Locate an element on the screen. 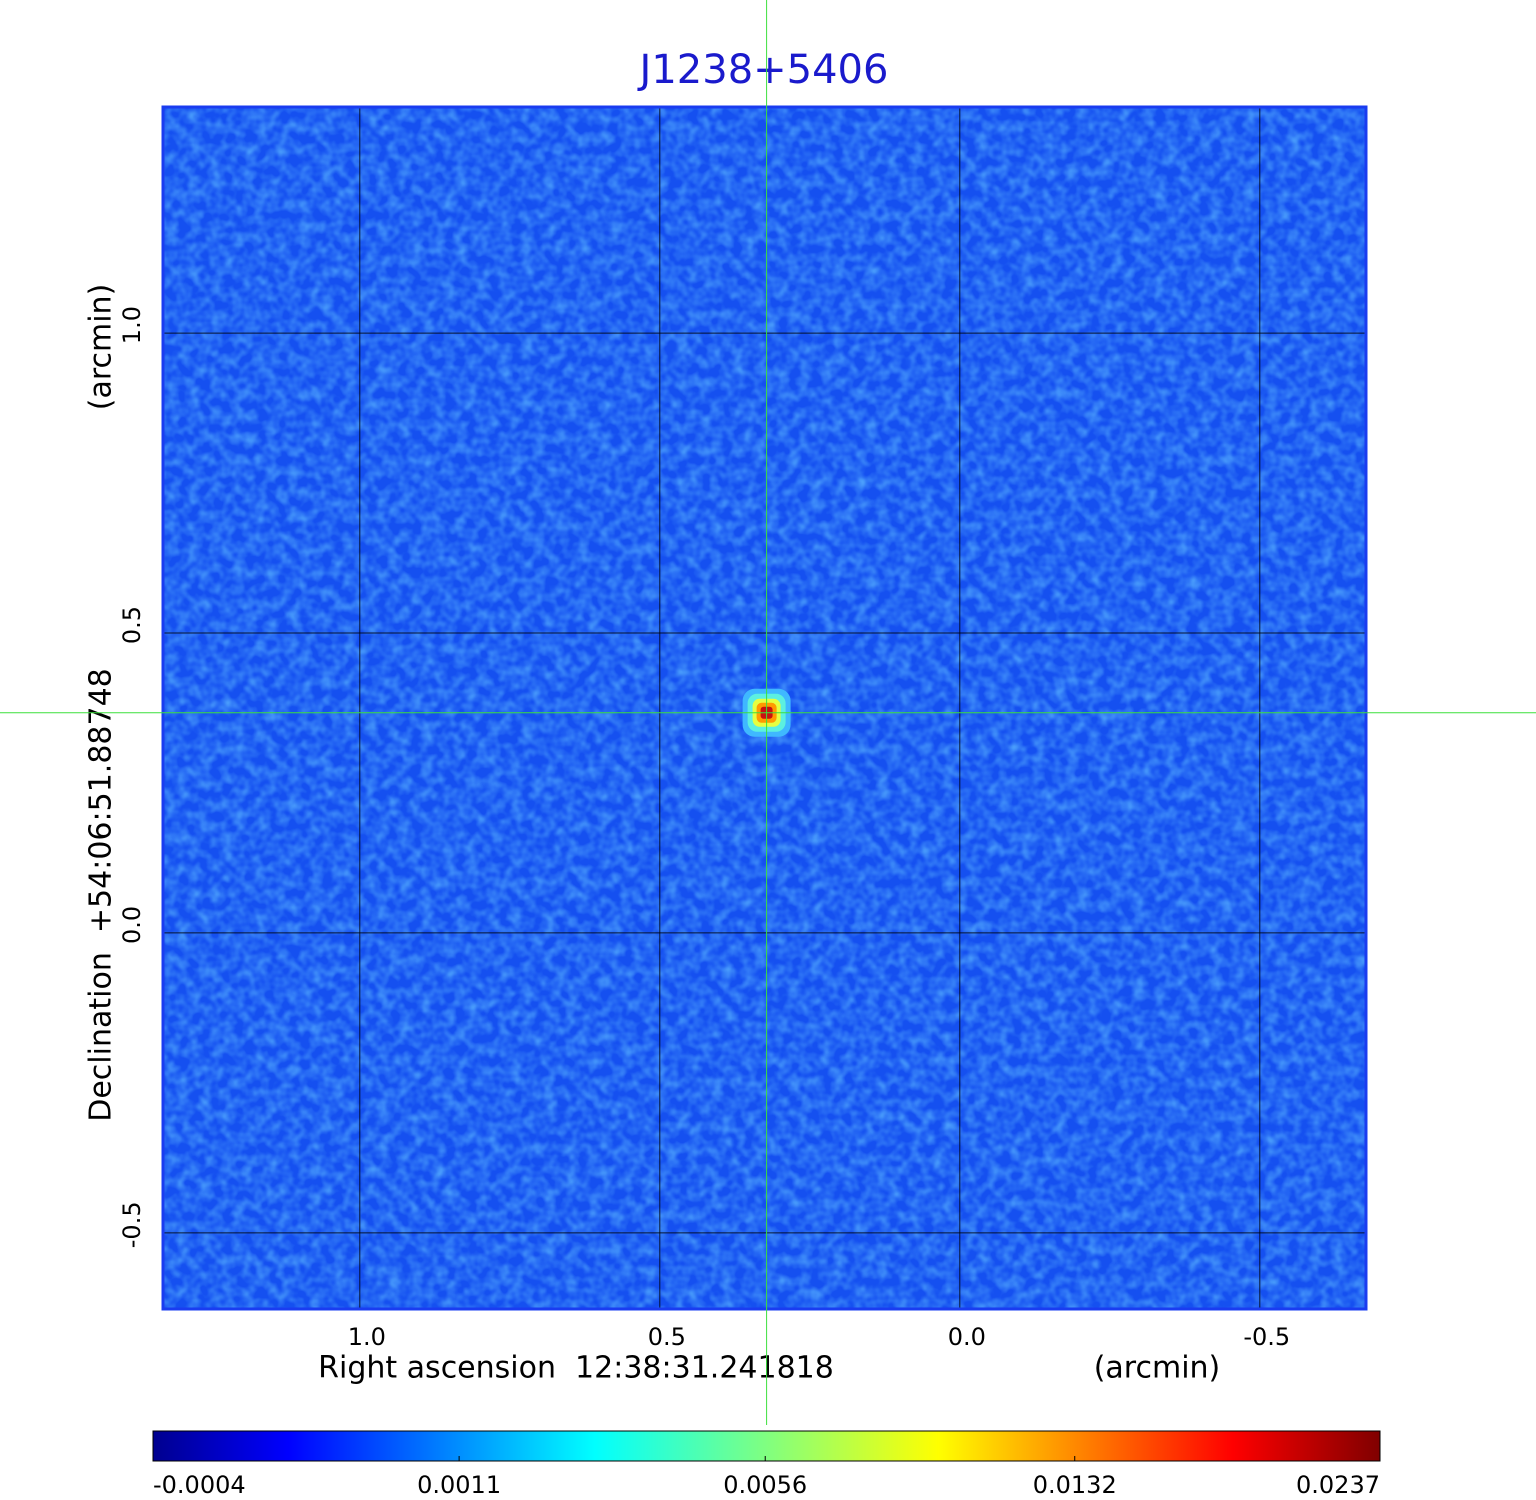 This screenshot has height=1500, width=1536. colorbar is located at coordinates (766, 1446).